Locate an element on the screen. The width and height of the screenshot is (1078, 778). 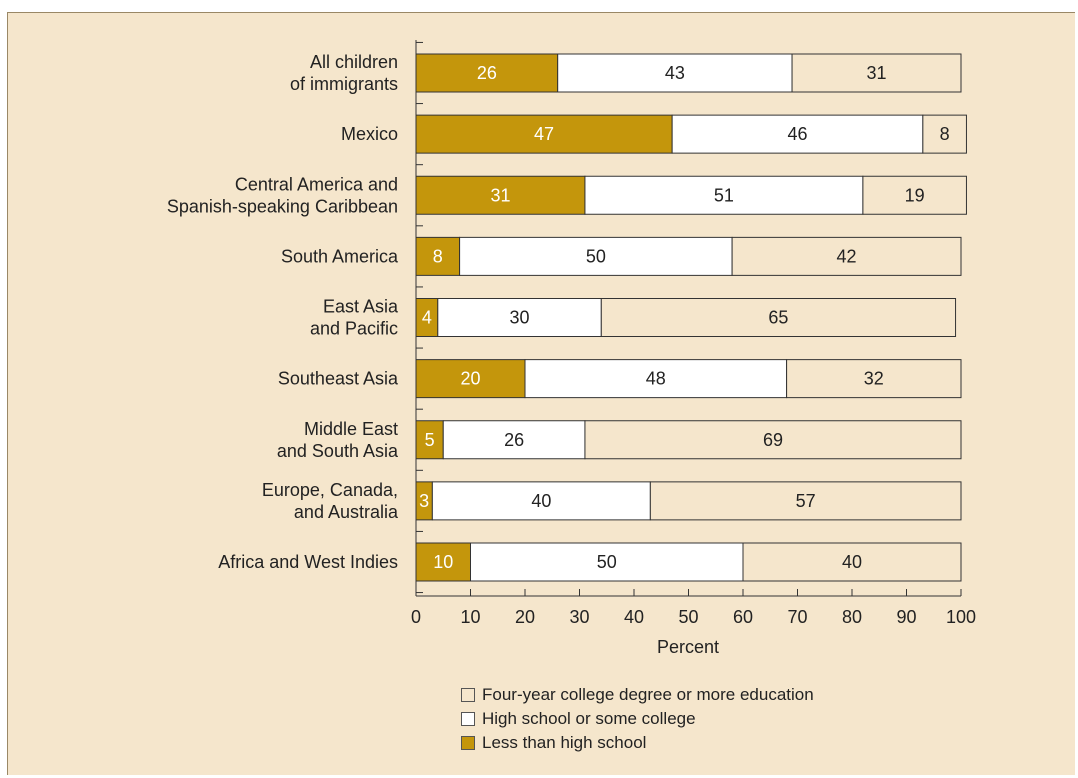
data-label: 4 is located at coordinates (427, 318).